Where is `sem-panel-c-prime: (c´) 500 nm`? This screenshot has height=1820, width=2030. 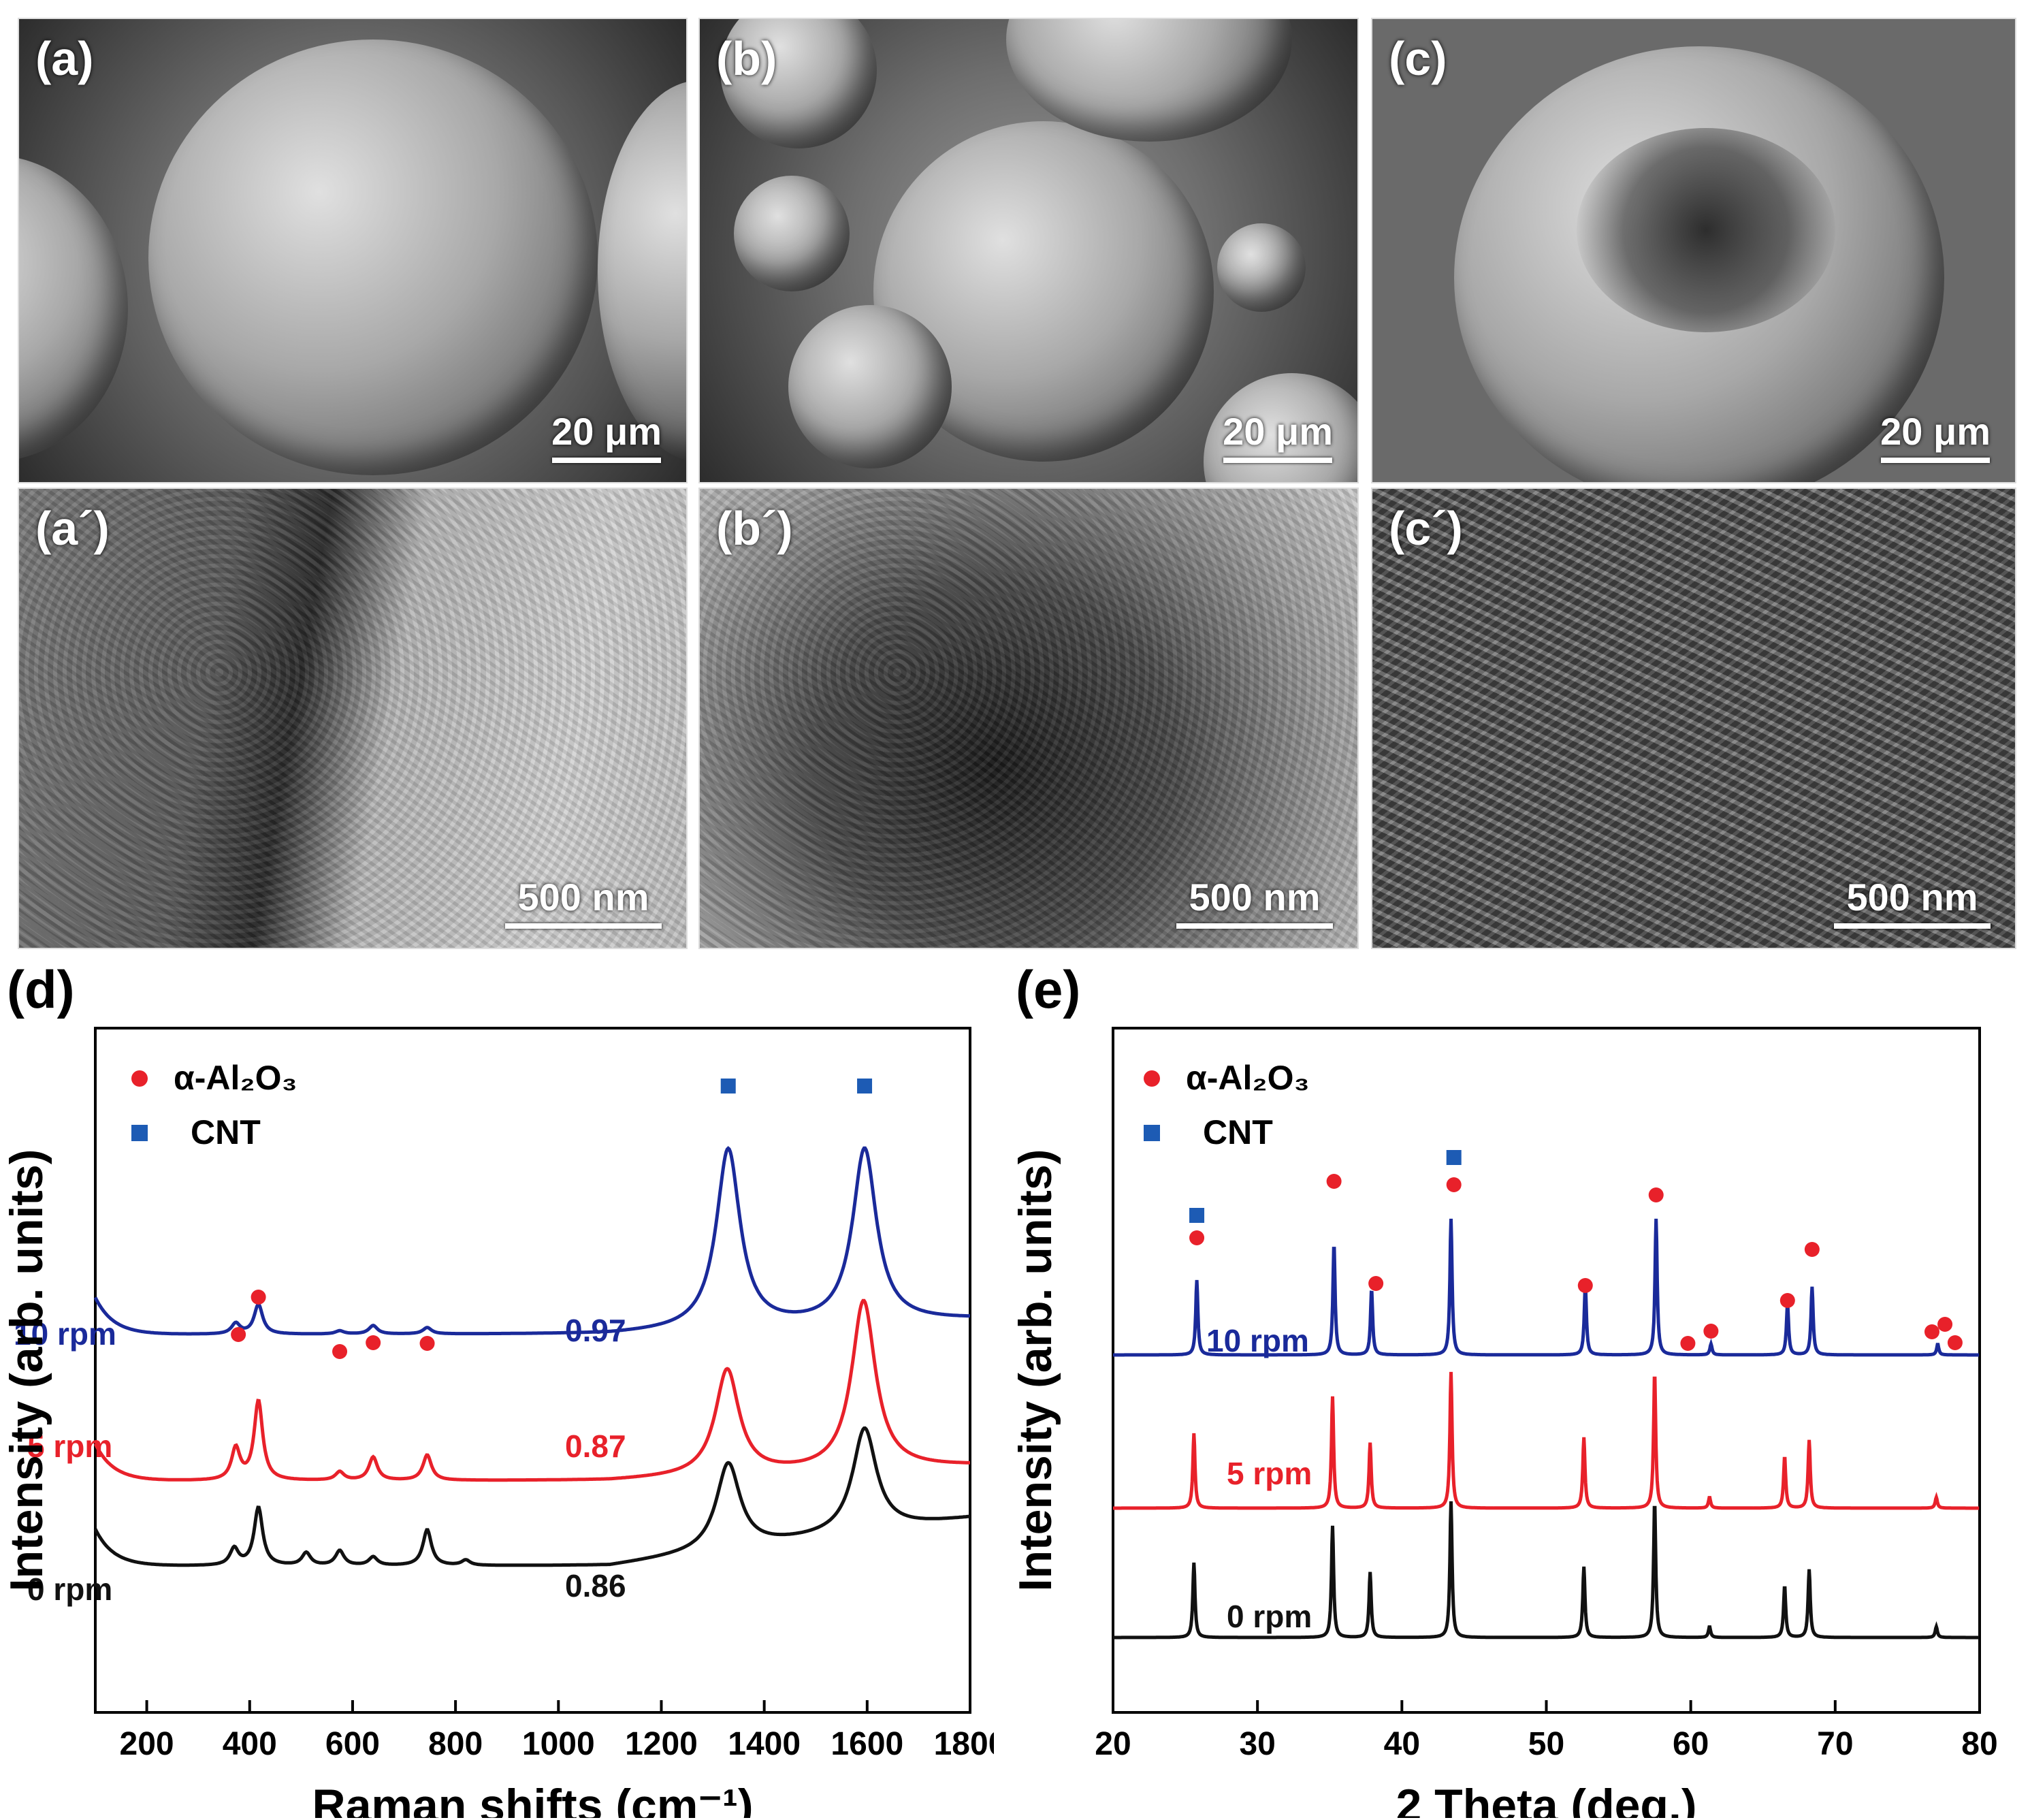
sem-panel-c-prime: (c´) 500 nm is located at coordinates (1694, 718).